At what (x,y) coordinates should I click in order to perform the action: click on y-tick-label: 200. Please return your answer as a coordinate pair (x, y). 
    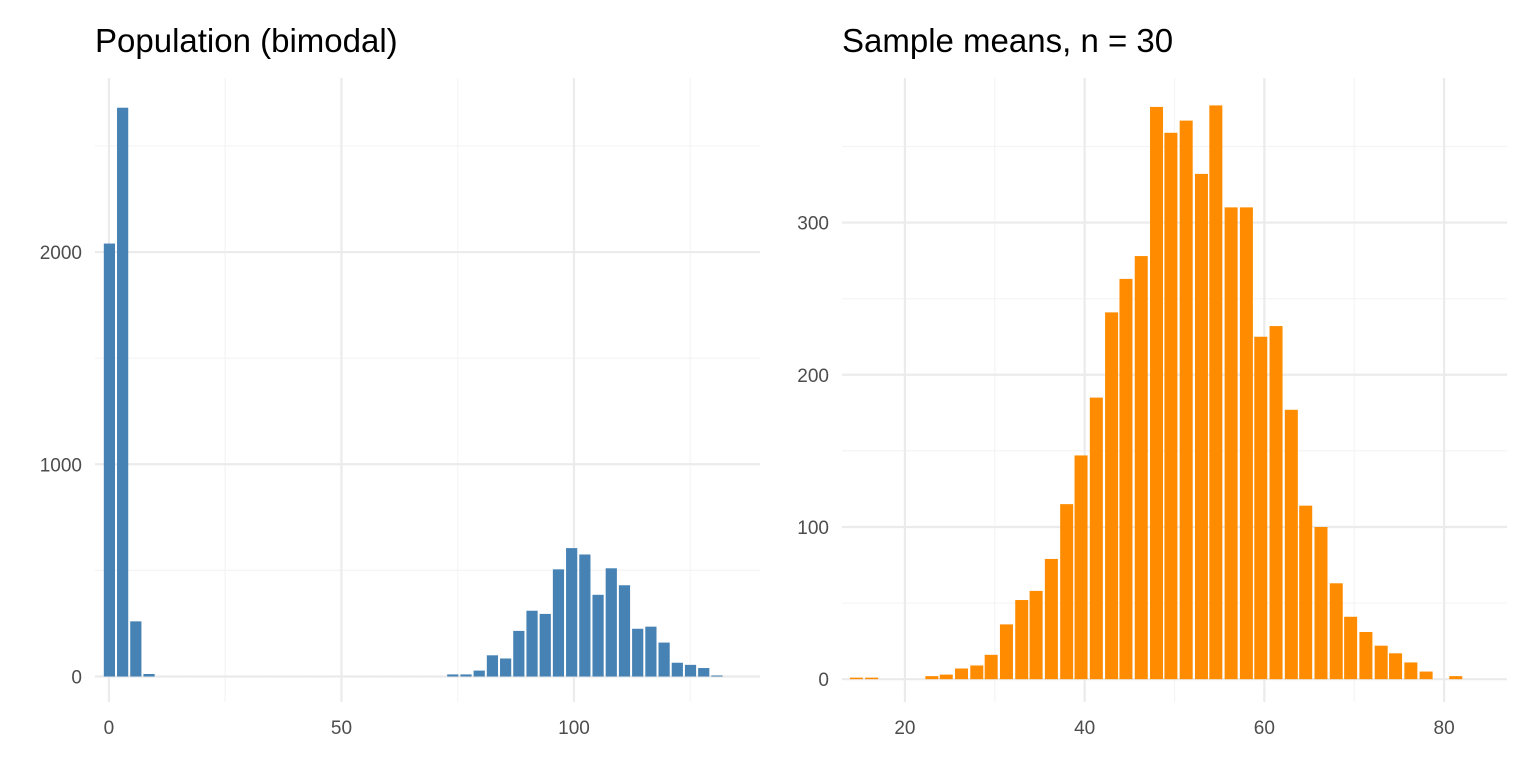
    Looking at the image, I should click on (813, 376).